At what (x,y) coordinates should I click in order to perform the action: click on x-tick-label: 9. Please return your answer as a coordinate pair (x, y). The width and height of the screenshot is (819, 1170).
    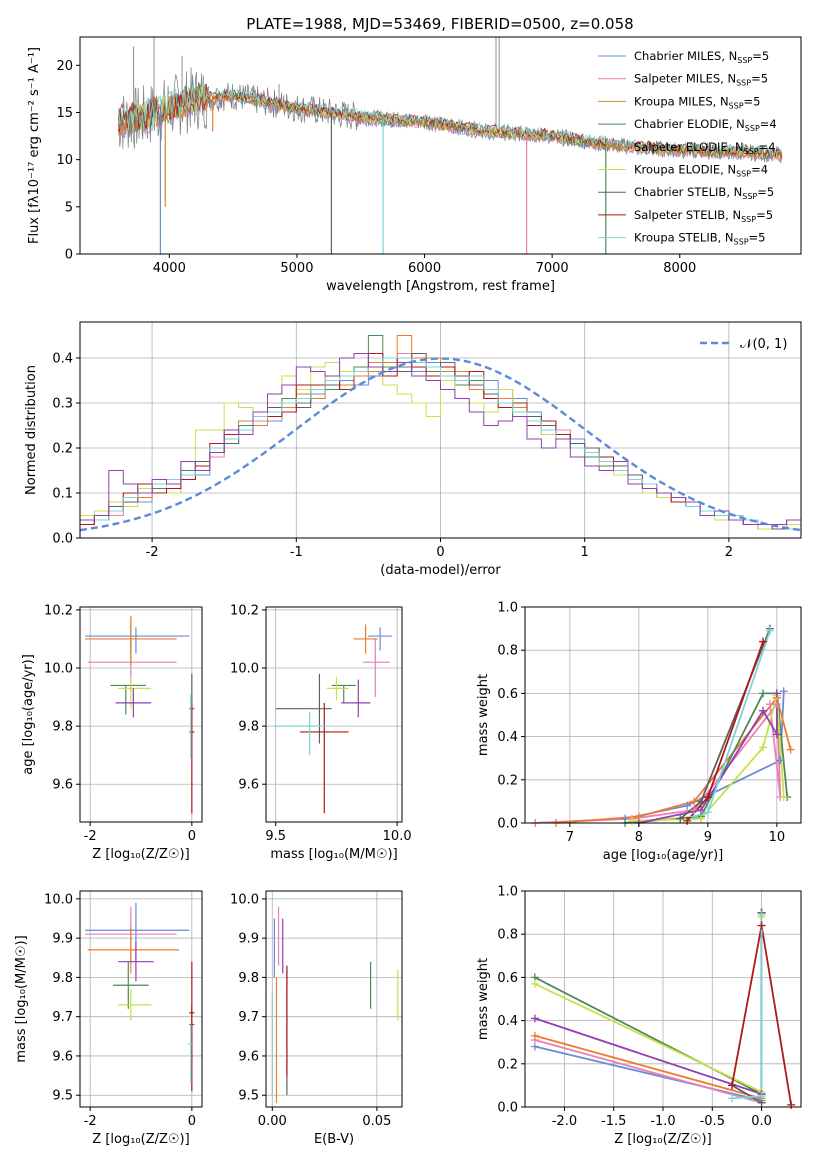
    Looking at the image, I should click on (708, 837).